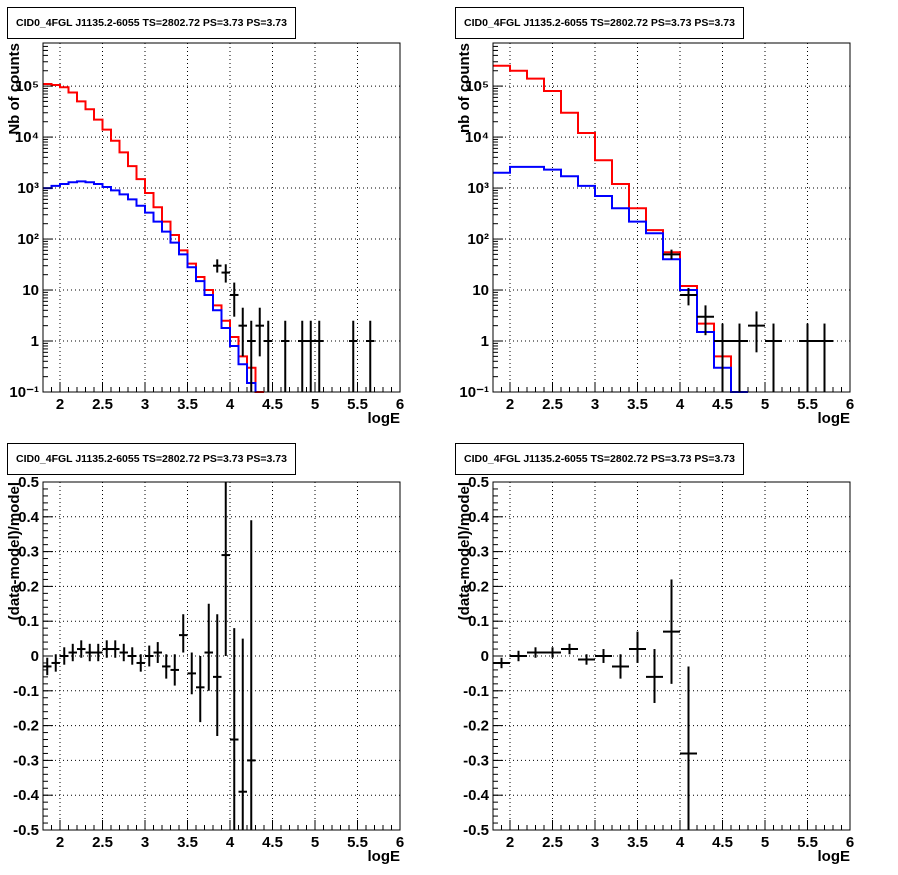 This screenshot has width=898, height=875. What do you see at coordinates (478, 621) in the screenshot?
I see `y-tick-label: 0.1` at bounding box center [478, 621].